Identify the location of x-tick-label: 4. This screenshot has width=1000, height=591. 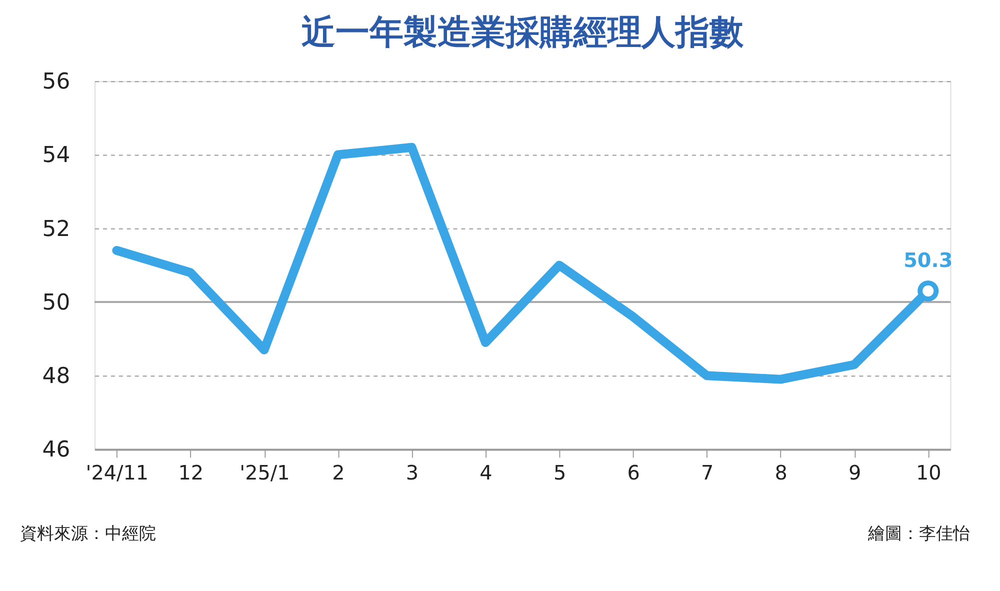
(486, 473).